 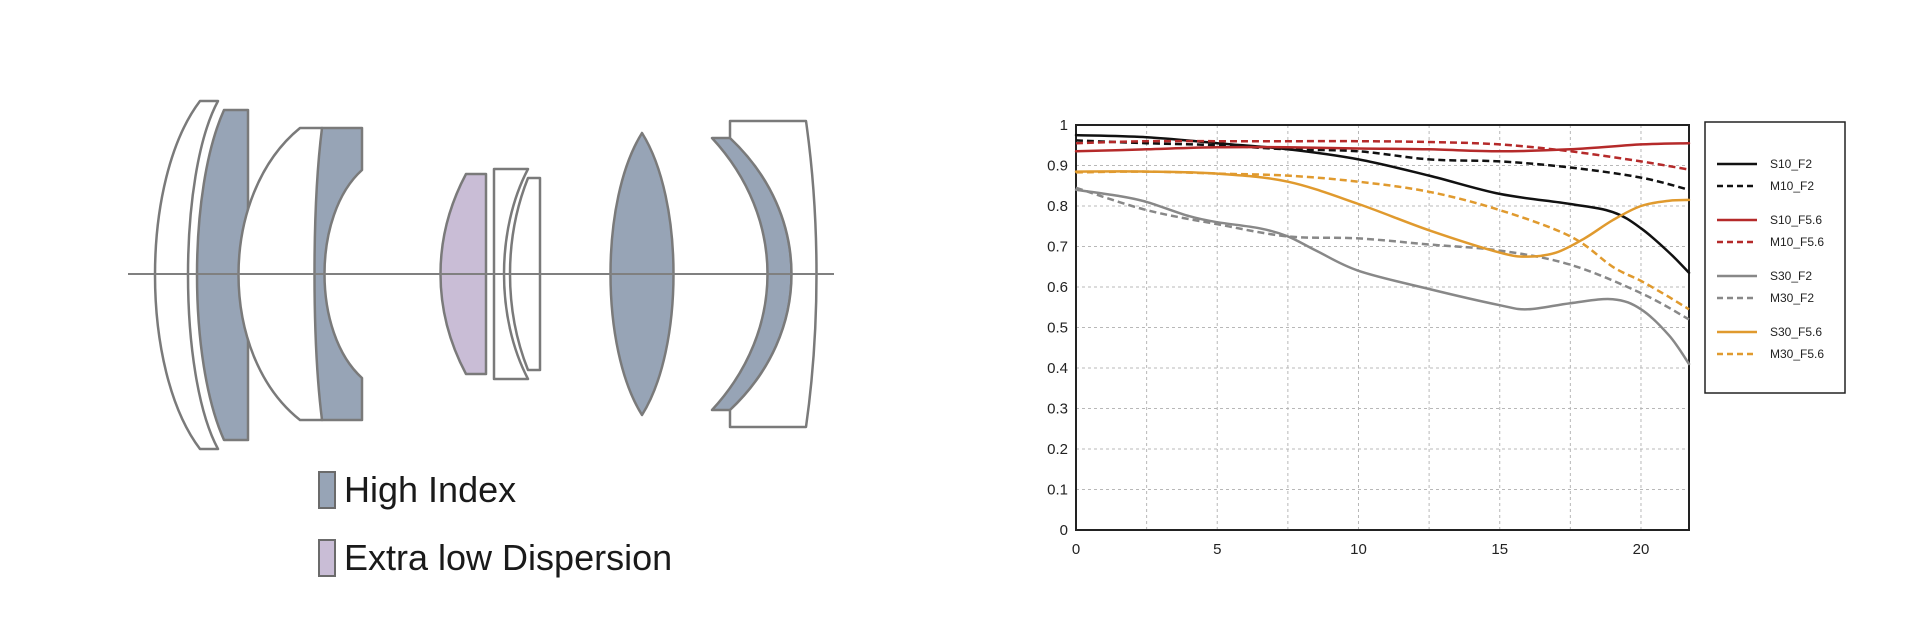 I want to click on legend-box, so click(x=1775, y=257).